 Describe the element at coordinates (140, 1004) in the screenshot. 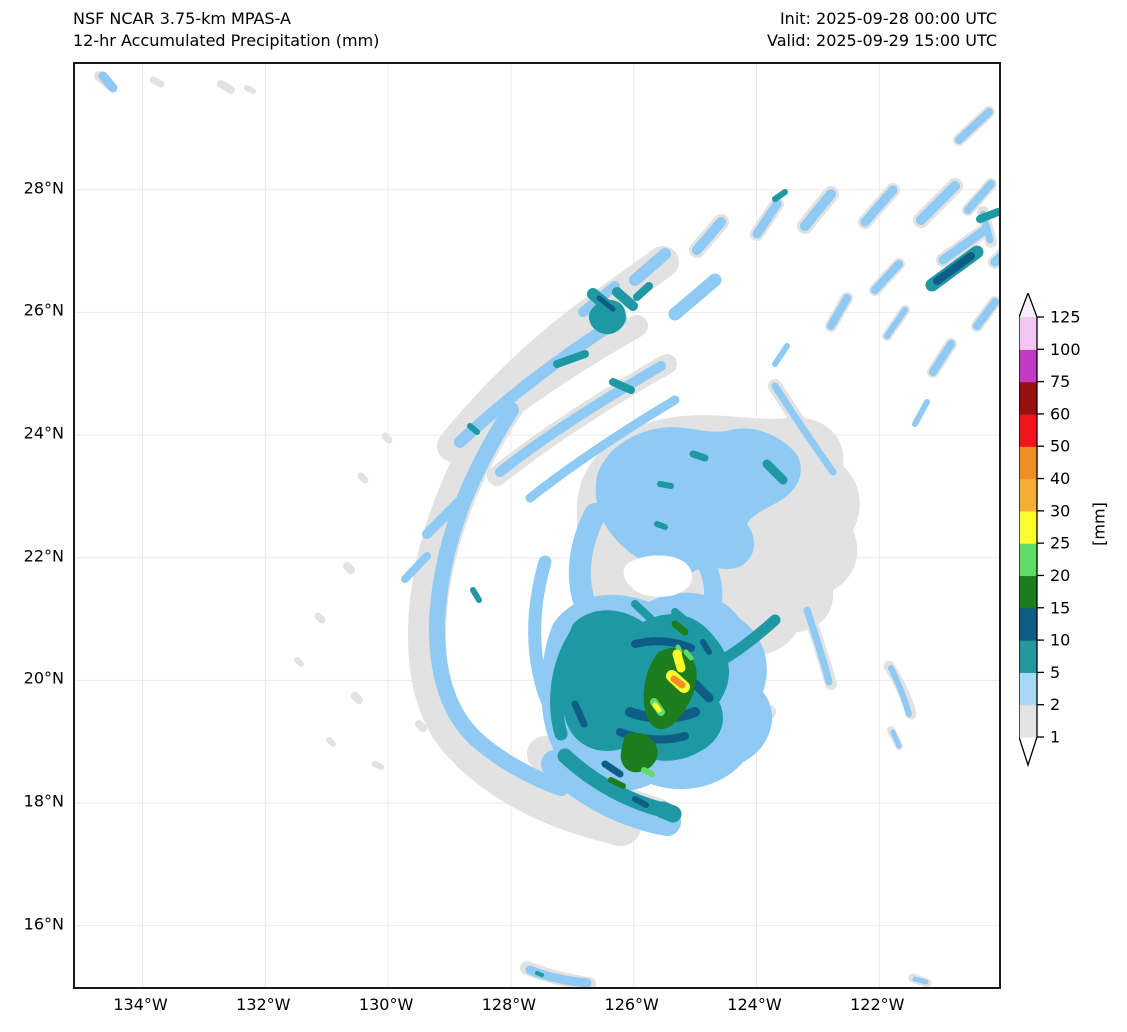

I see `x-tick-label: 134°W` at that location.